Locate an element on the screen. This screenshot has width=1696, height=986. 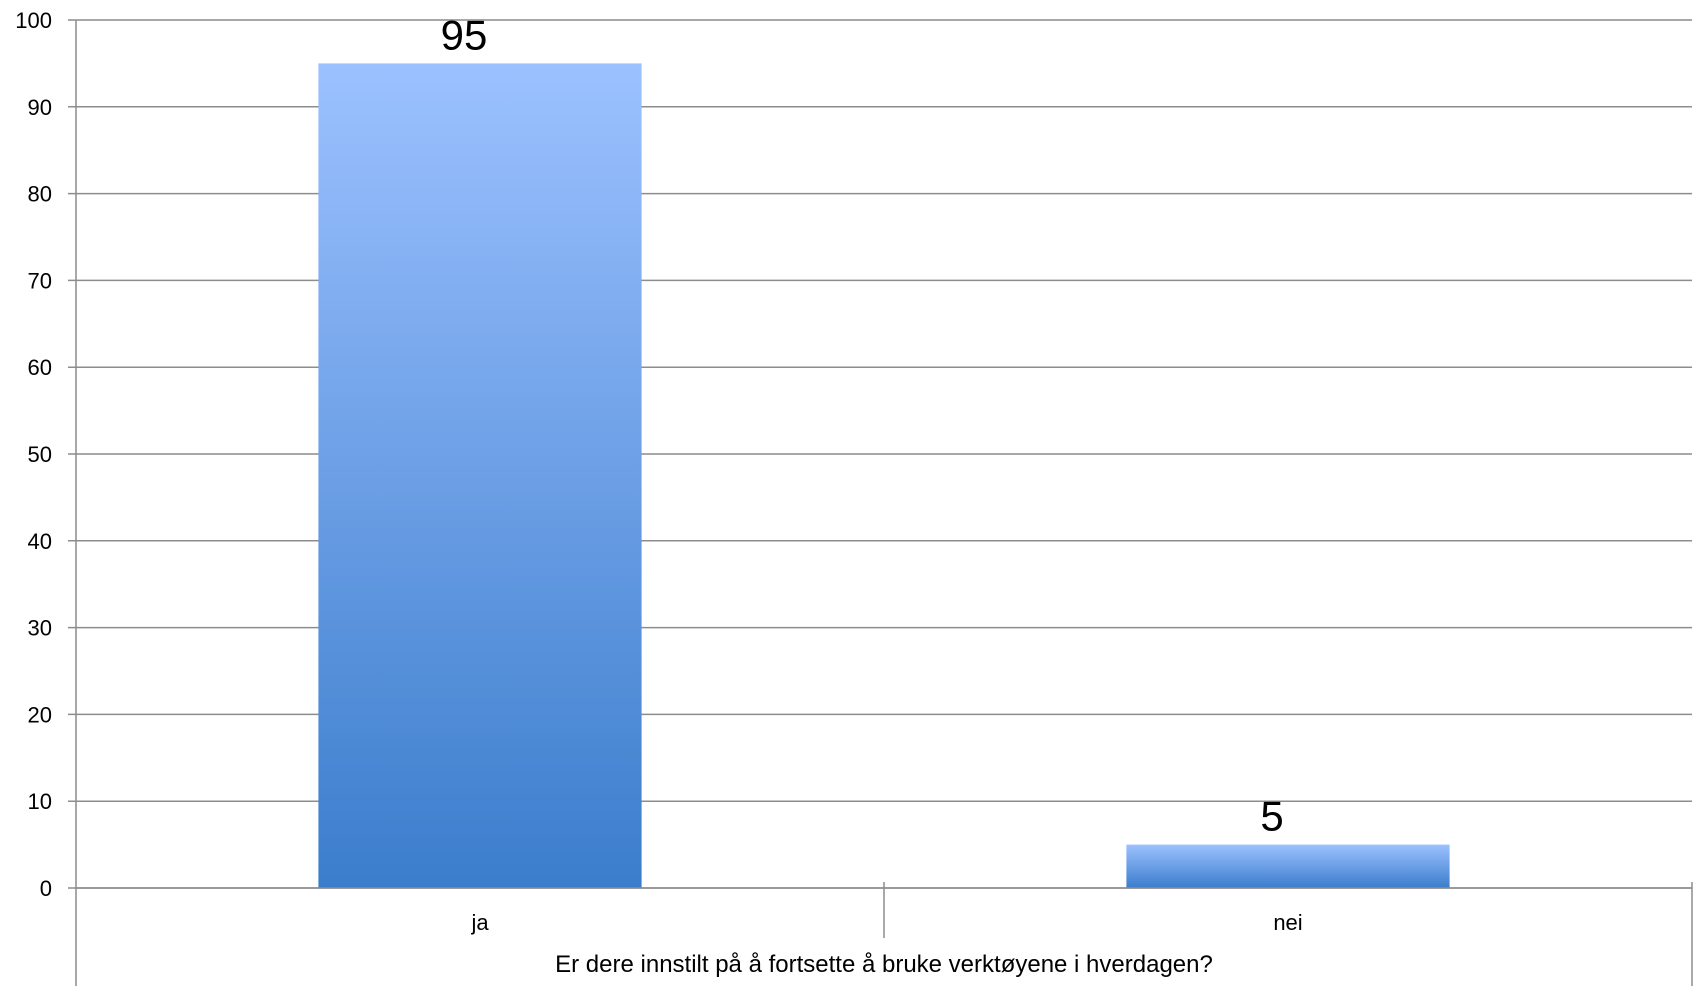
y-tick-label: 10 is located at coordinates (40, 801).